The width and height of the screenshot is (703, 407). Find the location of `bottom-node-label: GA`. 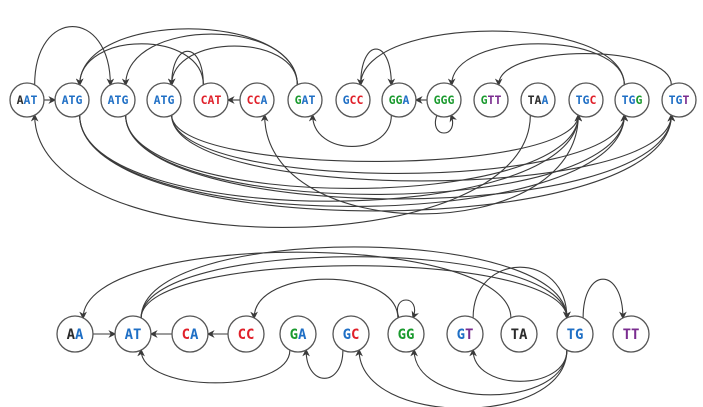

bottom-node-label: GA is located at coordinates (298, 335).